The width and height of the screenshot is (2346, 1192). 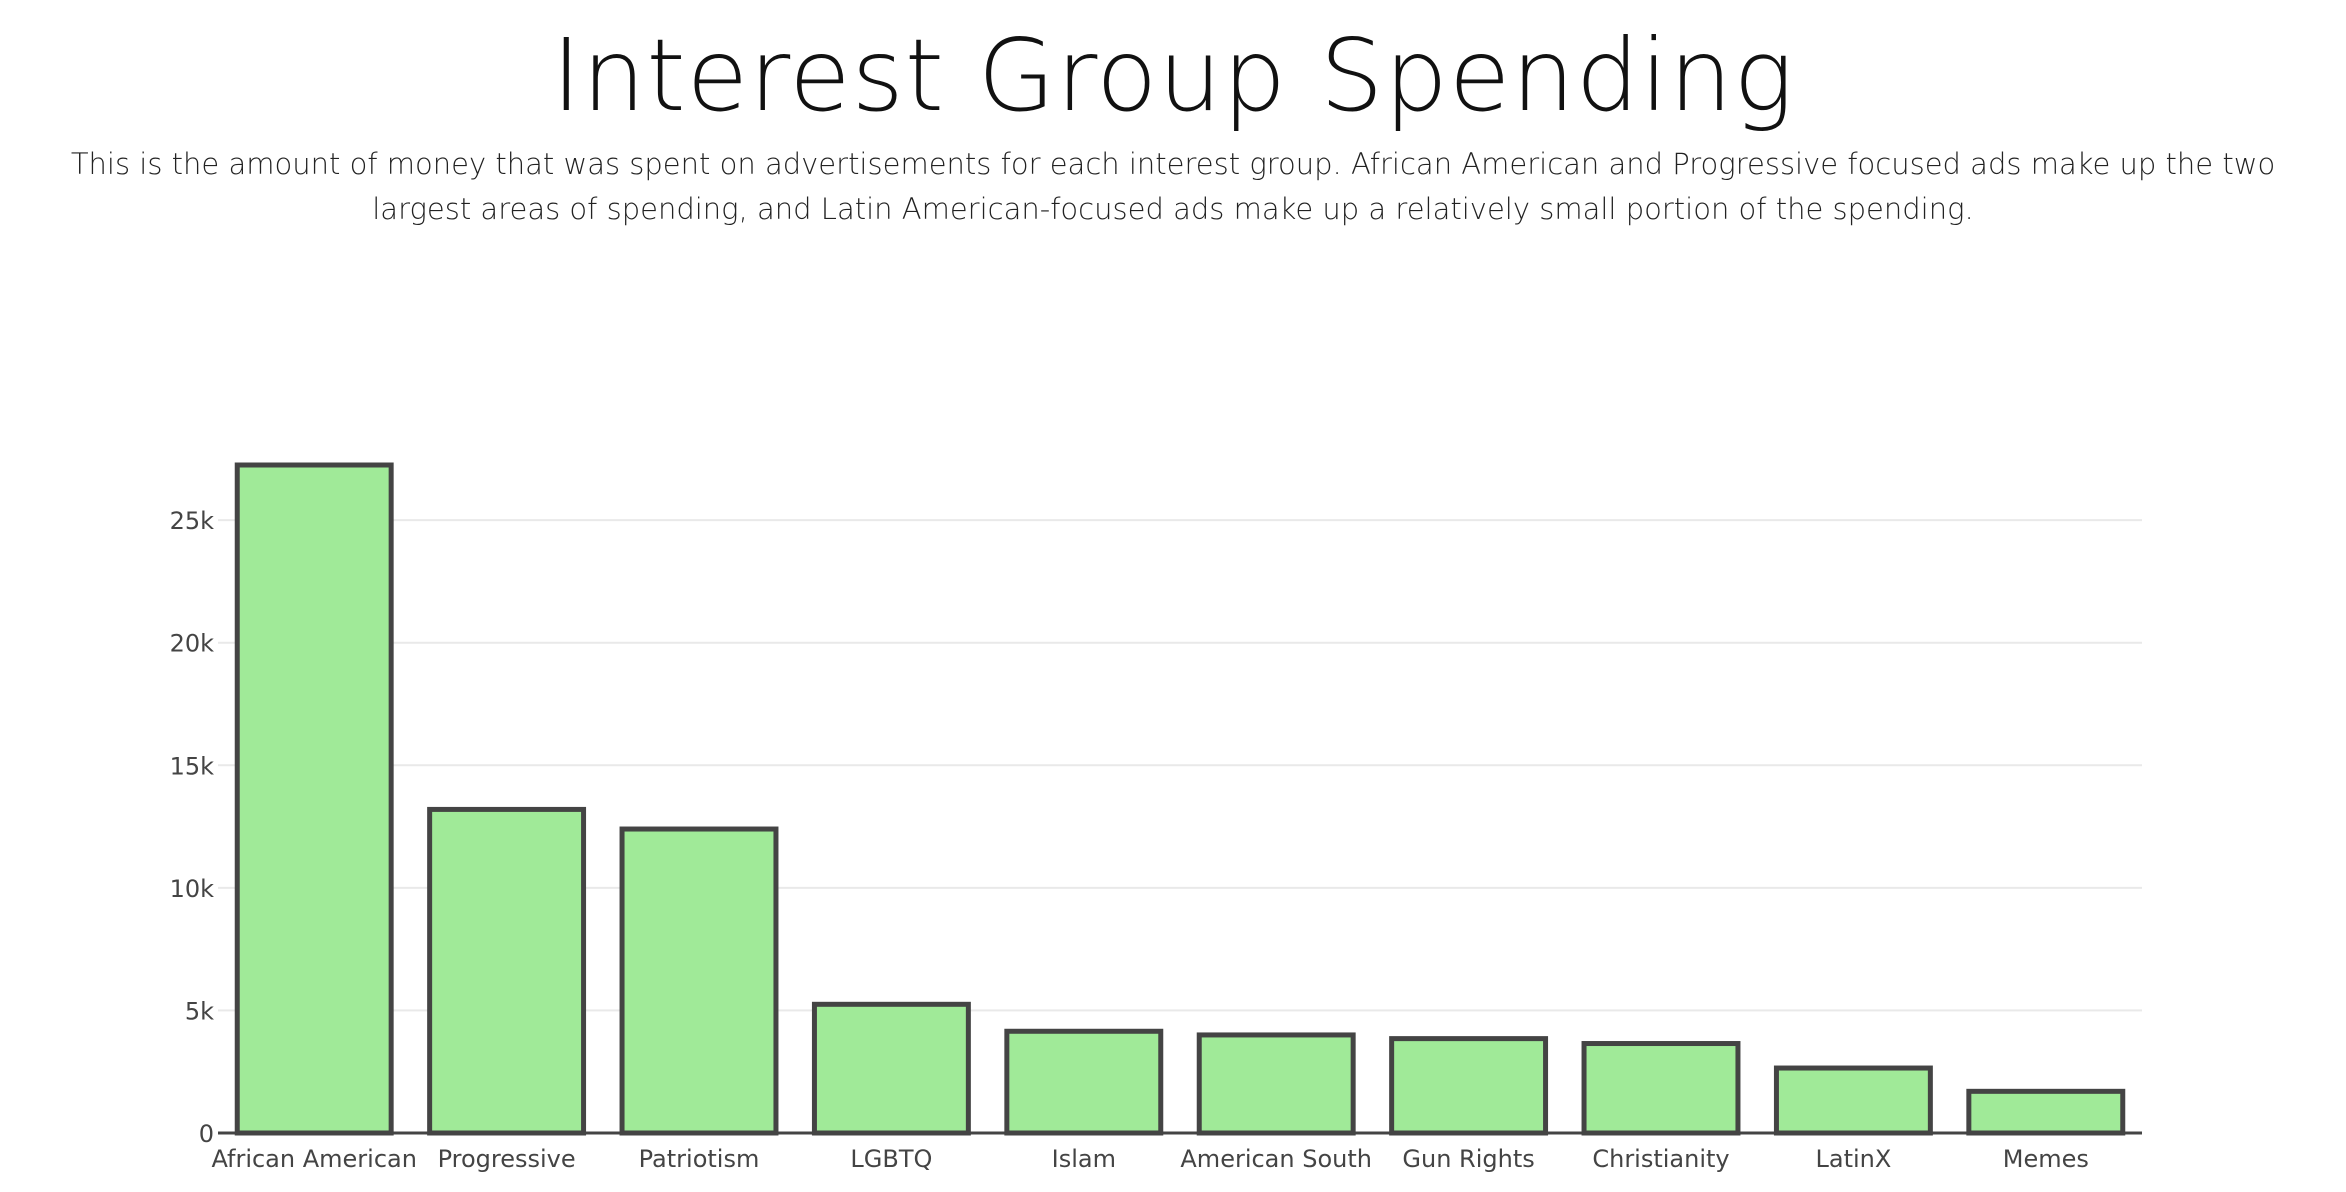 What do you see at coordinates (206, 1134) in the screenshot?
I see `y-tick-label: 0` at bounding box center [206, 1134].